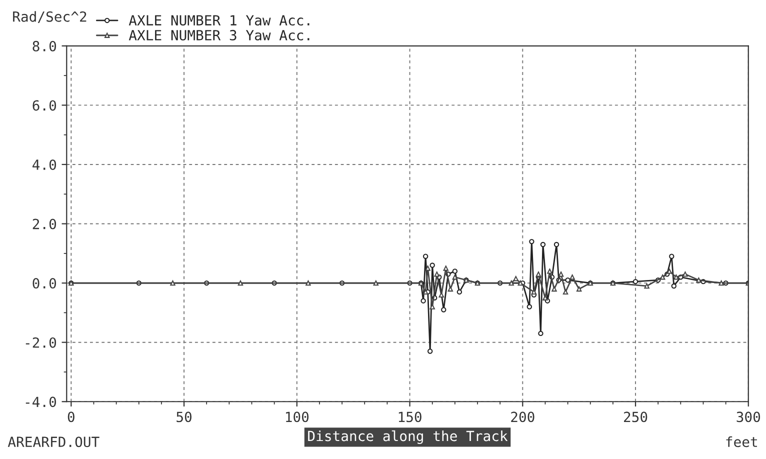 The image size is (766, 459). What do you see at coordinates (44, 46) in the screenshot?
I see `y-tick-label: 8.0` at bounding box center [44, 46].